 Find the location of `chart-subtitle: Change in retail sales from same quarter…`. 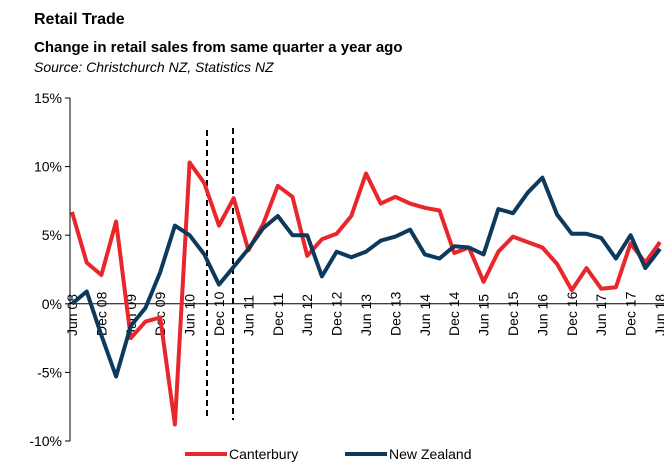

chart-subtitle: Change in retail sales from same quarter… is located at coordinates (218, 47).